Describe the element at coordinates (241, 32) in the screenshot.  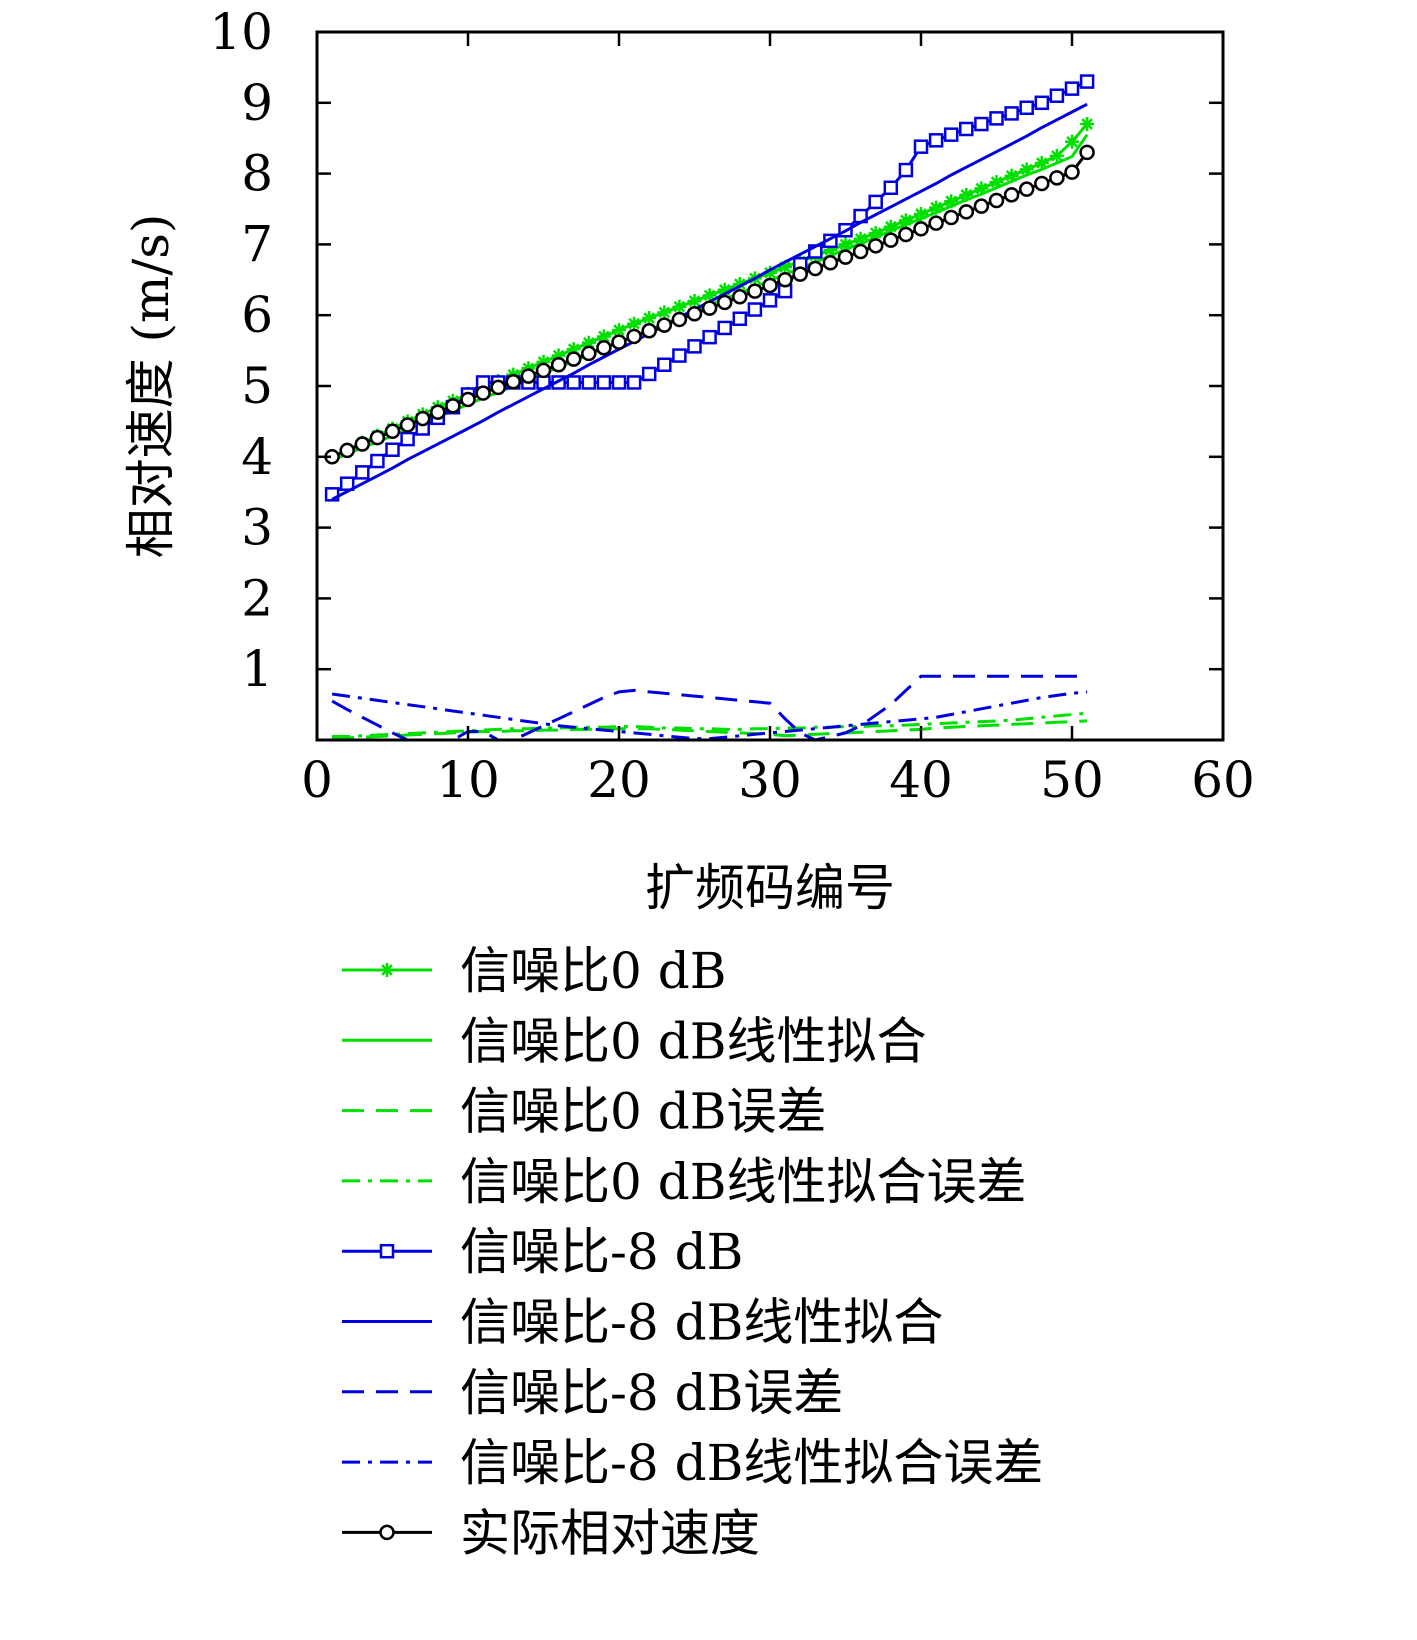
I see `y-tick-label: 10` at that location.